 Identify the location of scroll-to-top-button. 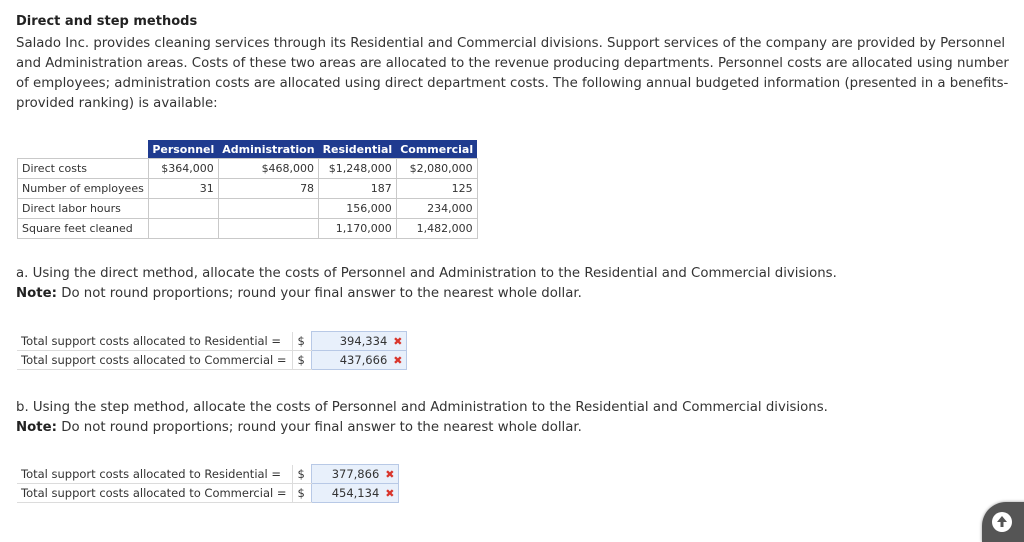
(1003, 522).